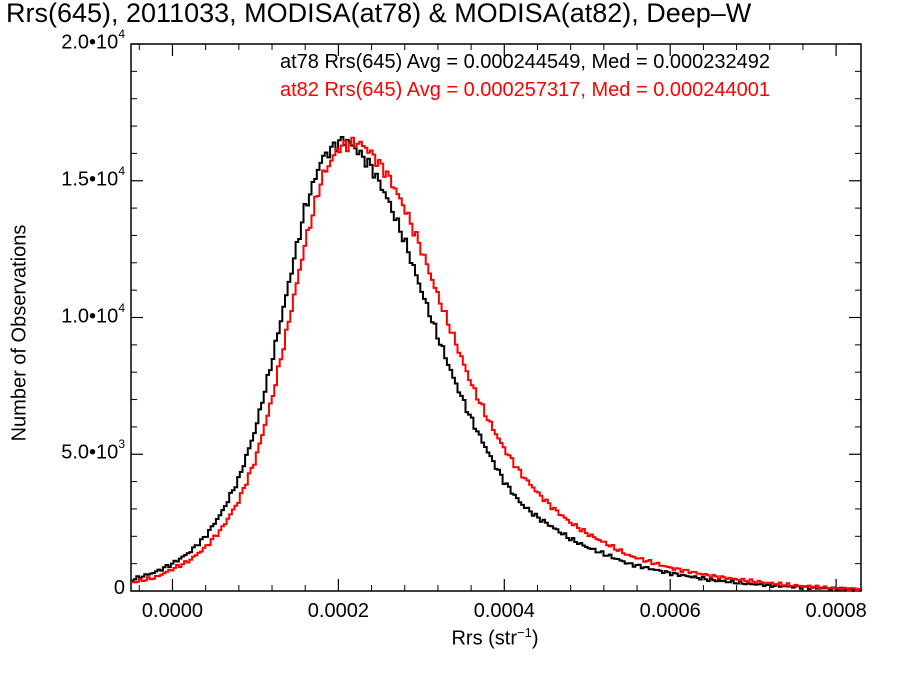 This screenshot has width=900, height=675. What do you see at coordinates (90, 452) in the screenshot?
I see `y-tick-mantissa: 5.0•10` at bounding box center [90, 452].